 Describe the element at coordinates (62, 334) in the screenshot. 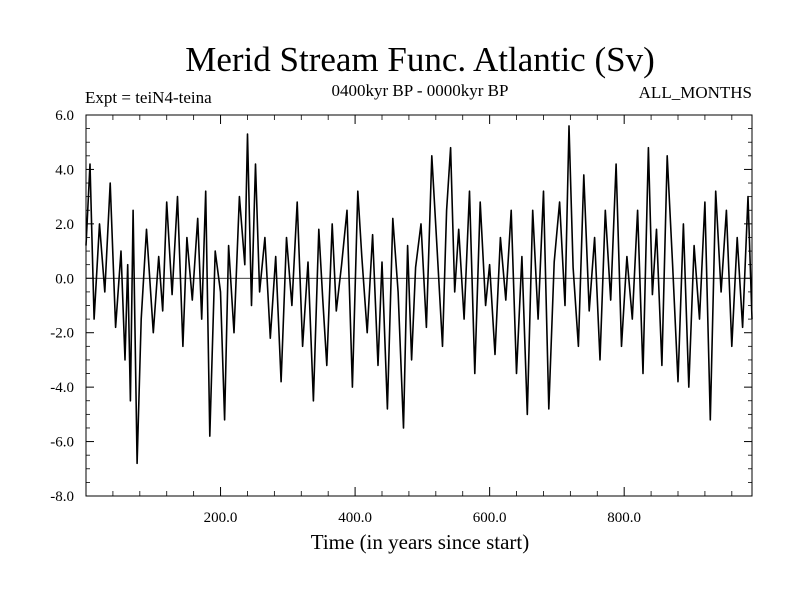

I see `y-tick-label: -2.0` at that location.